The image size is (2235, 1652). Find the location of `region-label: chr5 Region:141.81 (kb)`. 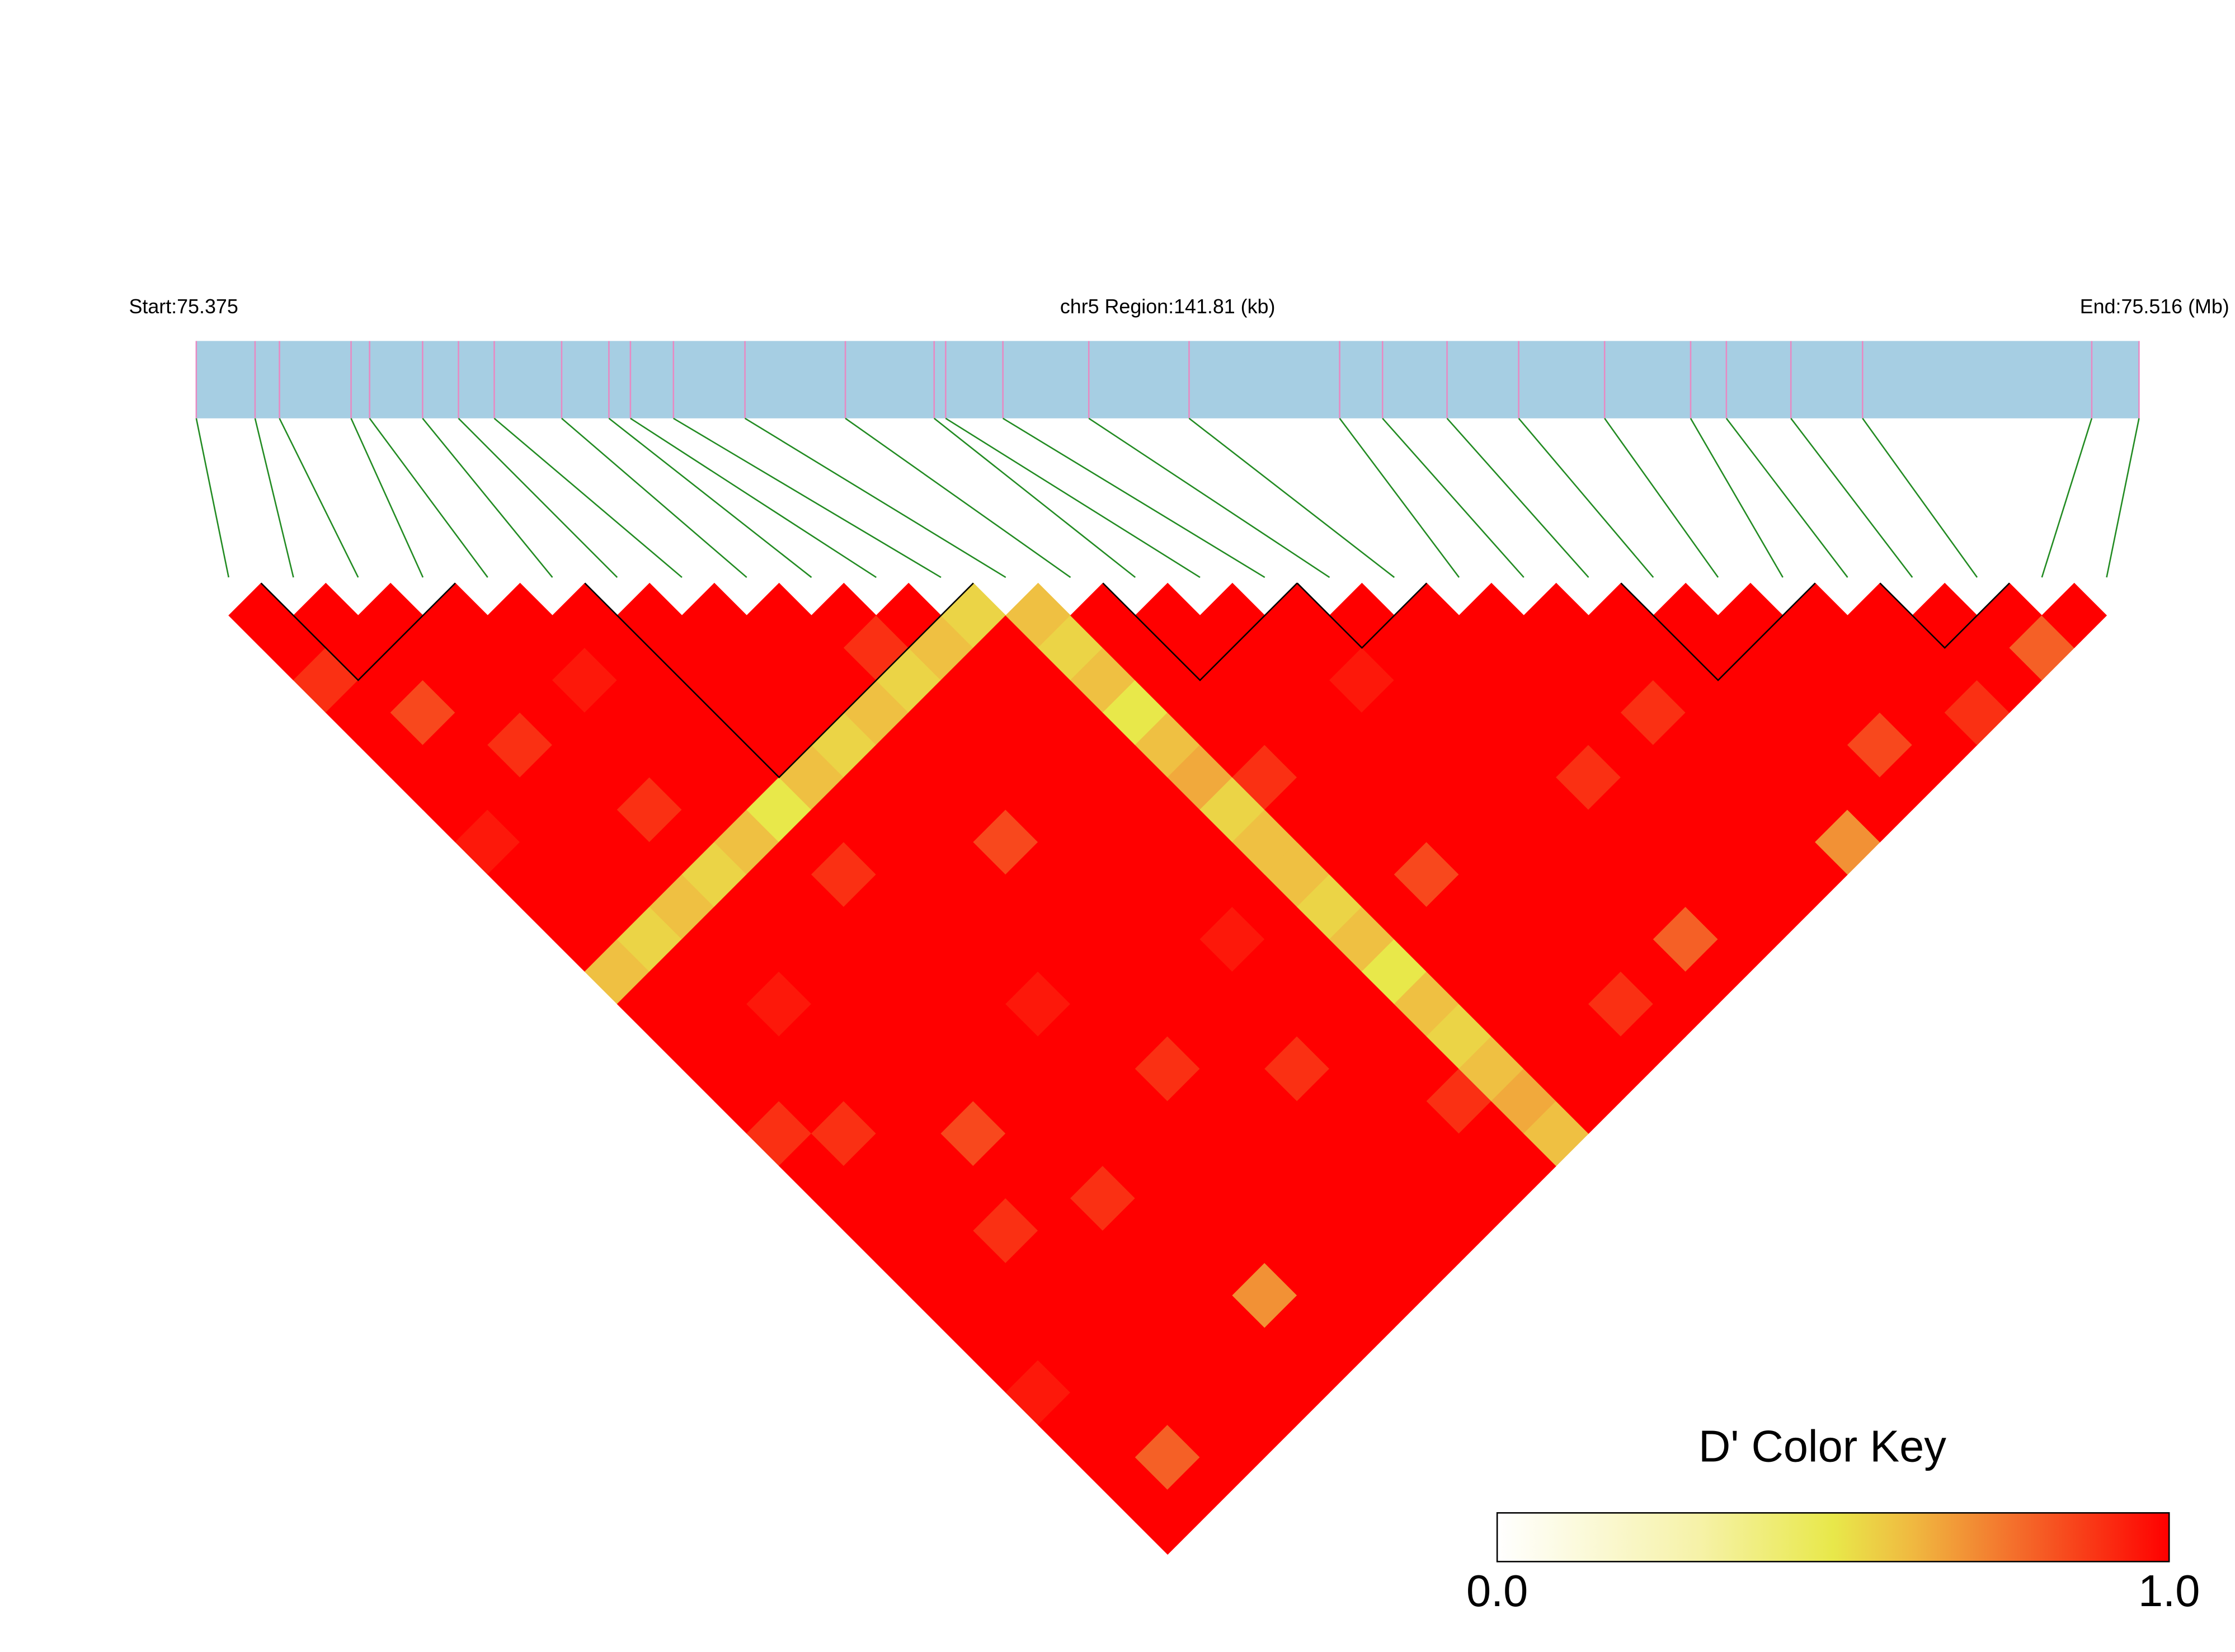

region-label: chr5 Region:141.81 (kb) is located at coordinates (1168, 306).